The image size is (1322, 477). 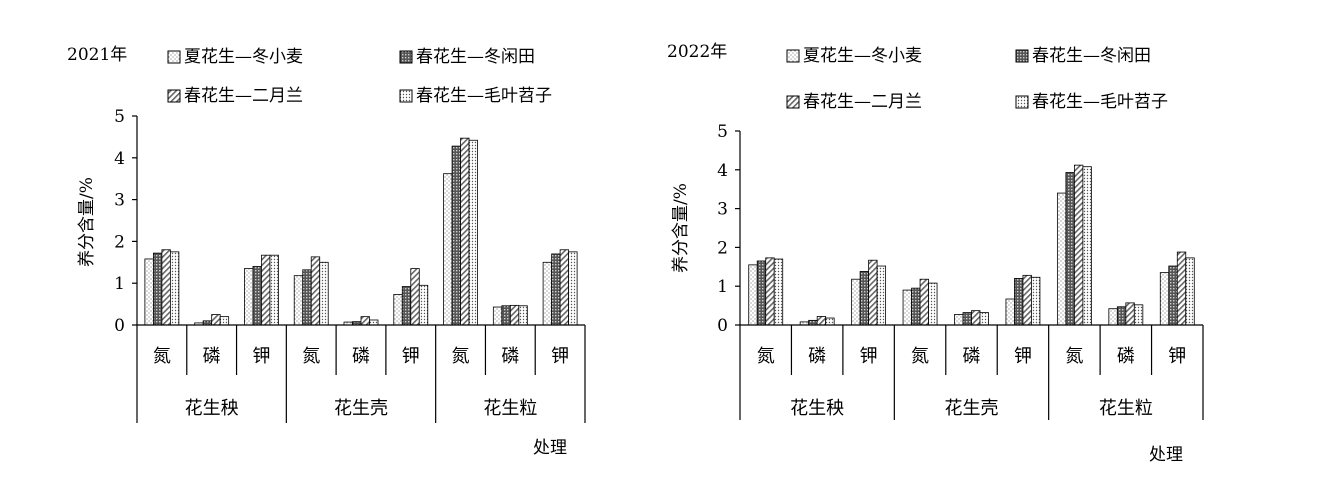 I want to click on legend: 夏花生—冬小麦 春花生—冬闲田 春花生—二月兰 春花生—毛叶苕子, so click(x=359, y=76).